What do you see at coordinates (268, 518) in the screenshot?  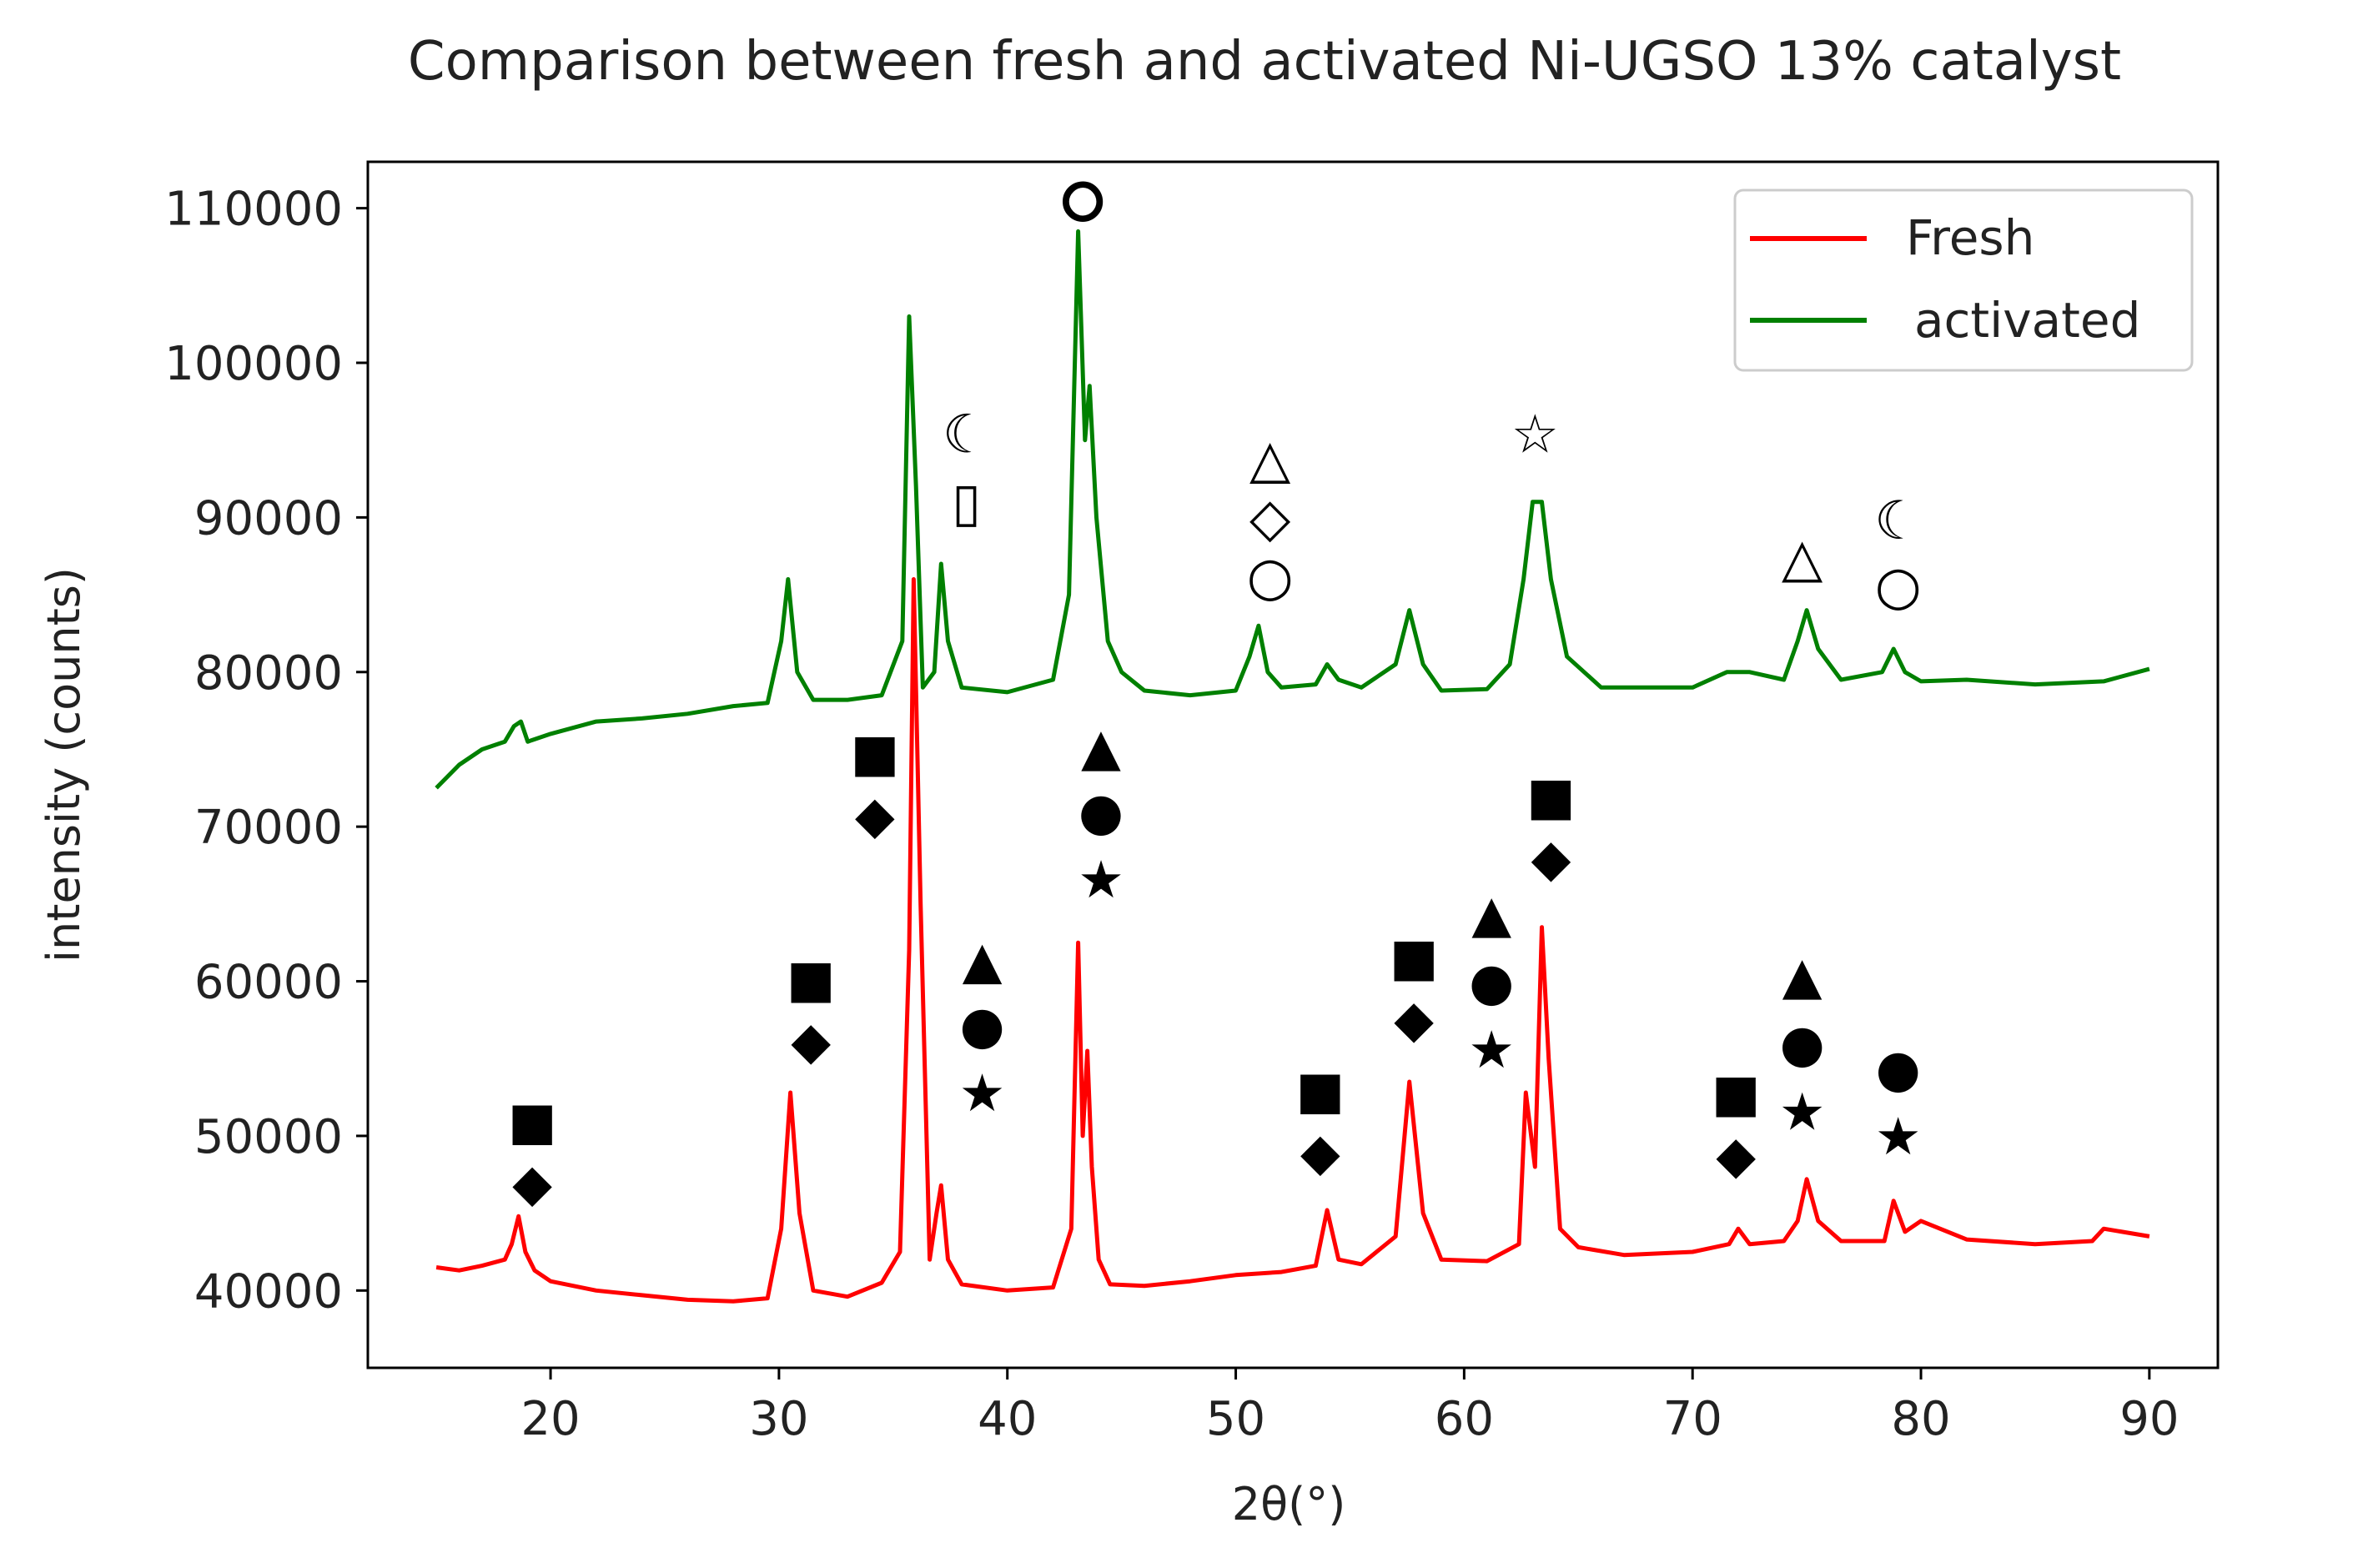 I see `y-tick-label: 90000` at bounding box center [268, 518].